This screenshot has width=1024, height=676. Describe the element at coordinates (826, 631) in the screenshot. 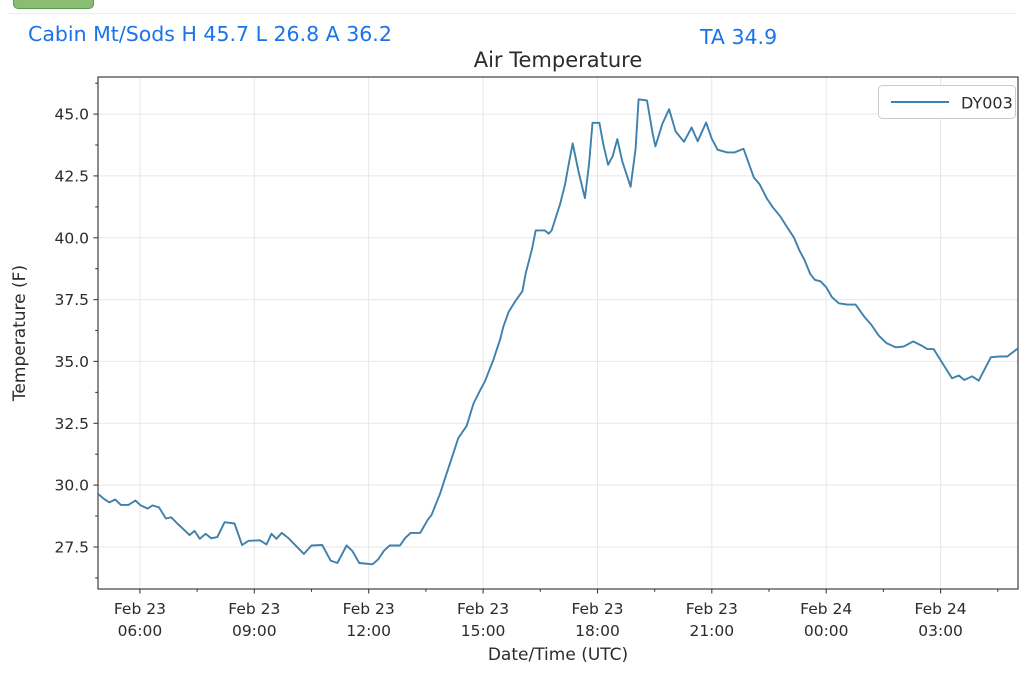

I see `x-tick-time: 00:00` at that location.